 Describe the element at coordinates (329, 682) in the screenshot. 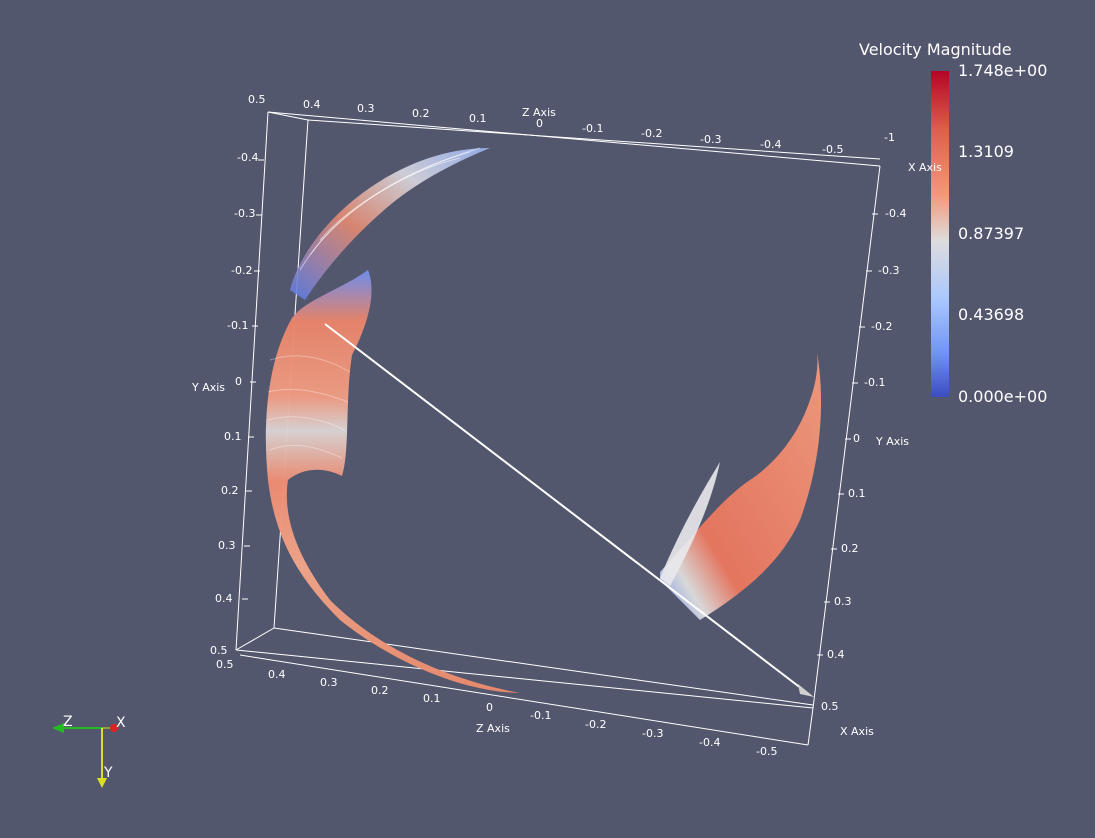

I see `bottom-tick-label: 0.3` at that location.